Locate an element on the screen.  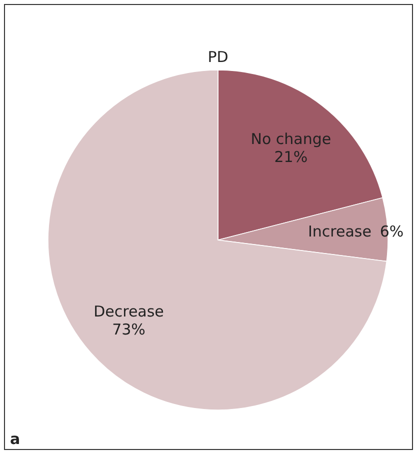
slice-label: Decrease is located at coordinates (129, 311).